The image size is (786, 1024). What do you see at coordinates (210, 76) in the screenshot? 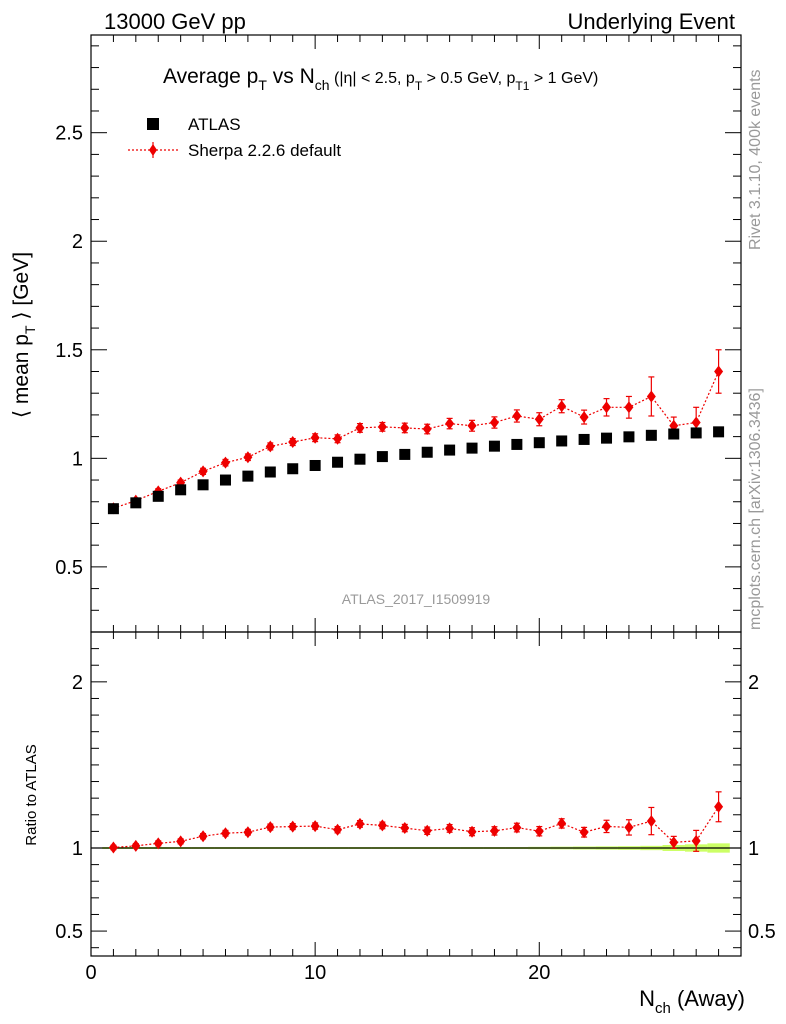
I see `title-main: Average p` at bounding box center [210, 76].